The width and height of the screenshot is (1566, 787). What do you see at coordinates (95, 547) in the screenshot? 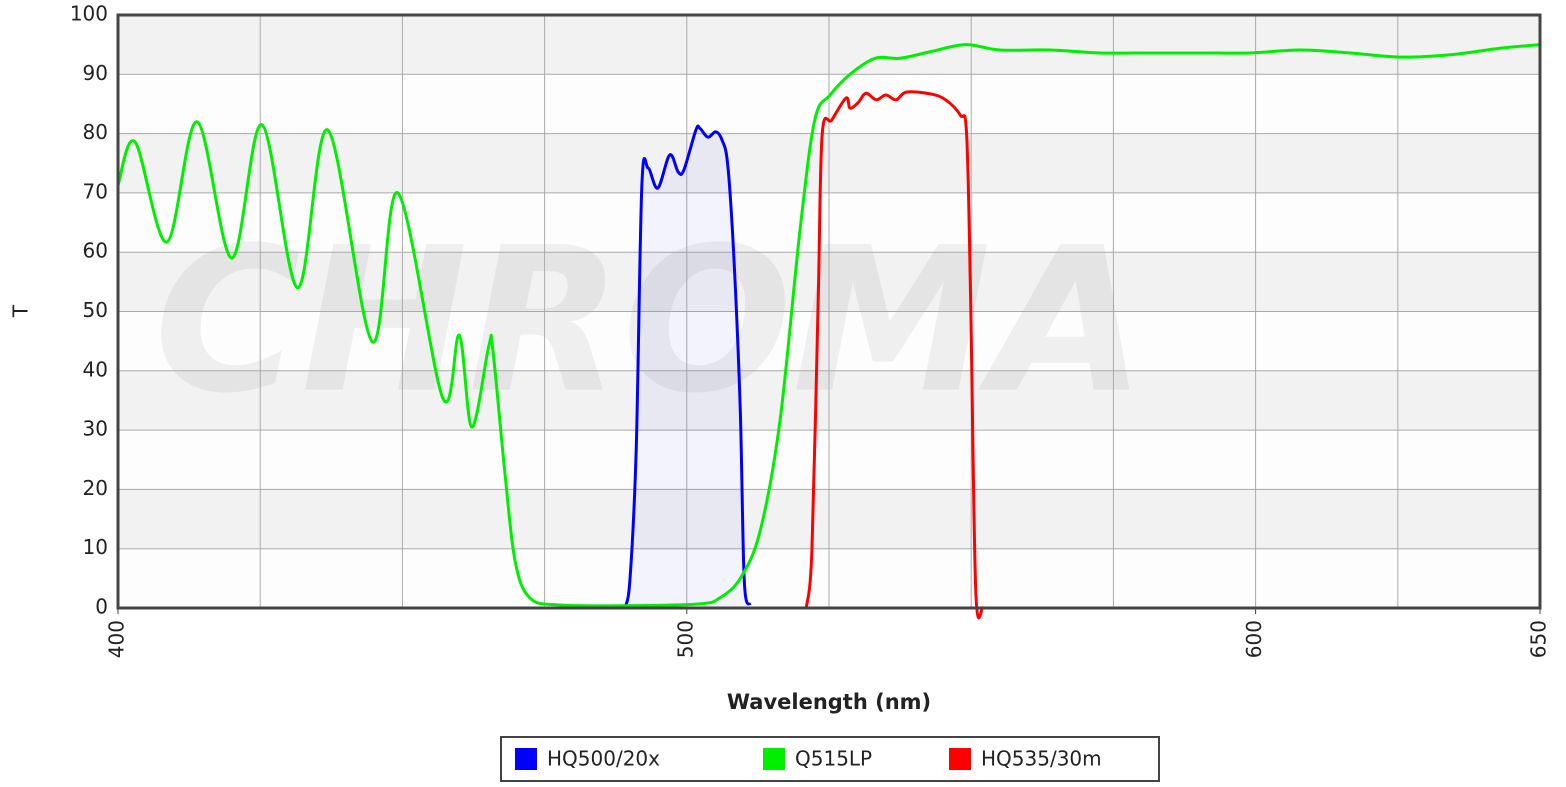
I see `y-tick-label: 10` at bounding box center [95, 547].